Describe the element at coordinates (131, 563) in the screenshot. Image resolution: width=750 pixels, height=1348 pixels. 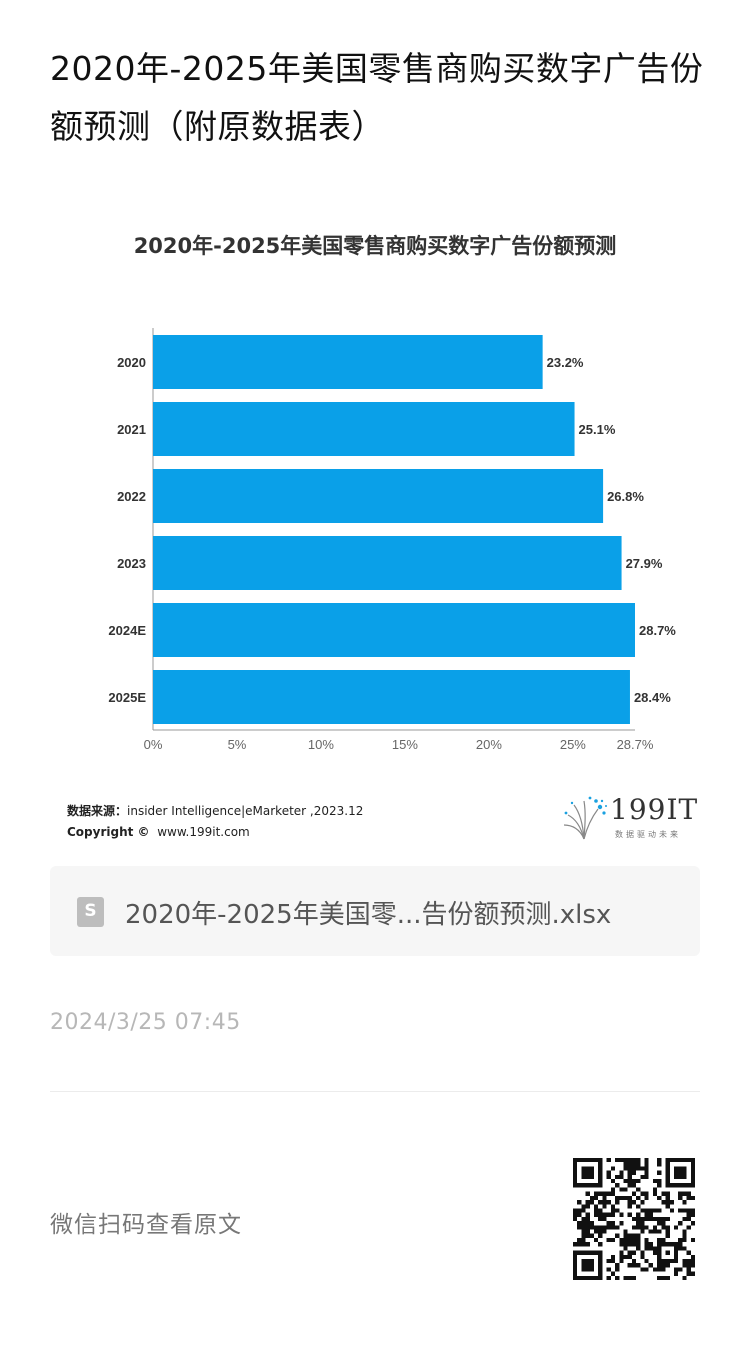
I see `category-label: 2023` at that location.